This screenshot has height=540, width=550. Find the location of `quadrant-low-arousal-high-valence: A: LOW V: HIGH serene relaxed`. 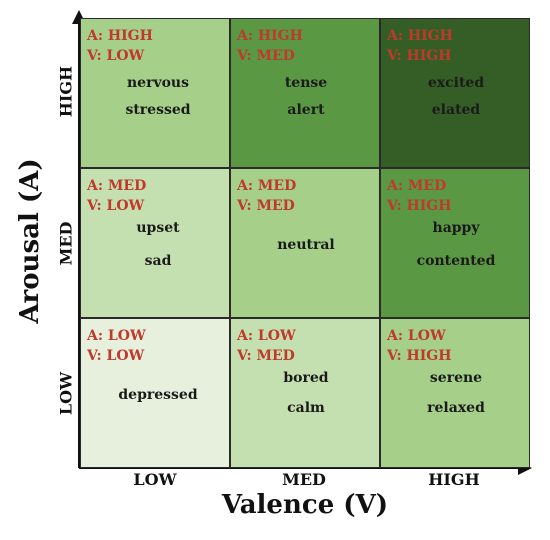

quadrant-low-arousal-high-valence: A: LOW V: HIGH serene relaxed is located at coordinates (455, 393).